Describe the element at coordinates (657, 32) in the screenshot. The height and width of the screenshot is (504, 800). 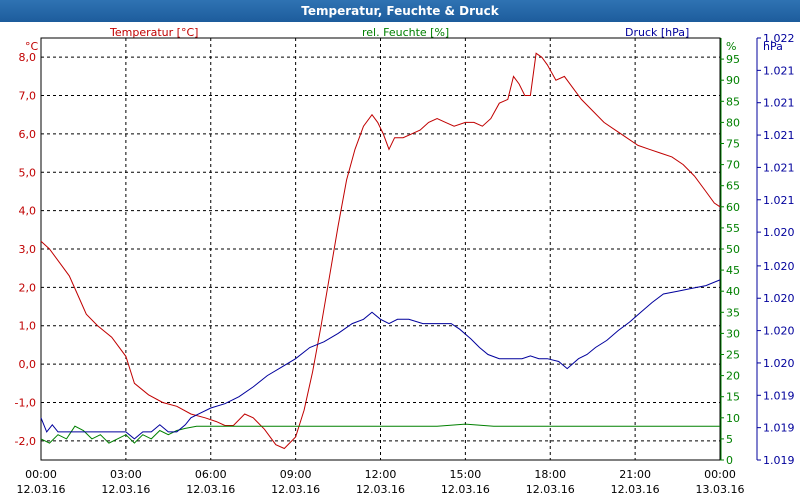
I see `legend-press: Druck [hPa]` at that location.